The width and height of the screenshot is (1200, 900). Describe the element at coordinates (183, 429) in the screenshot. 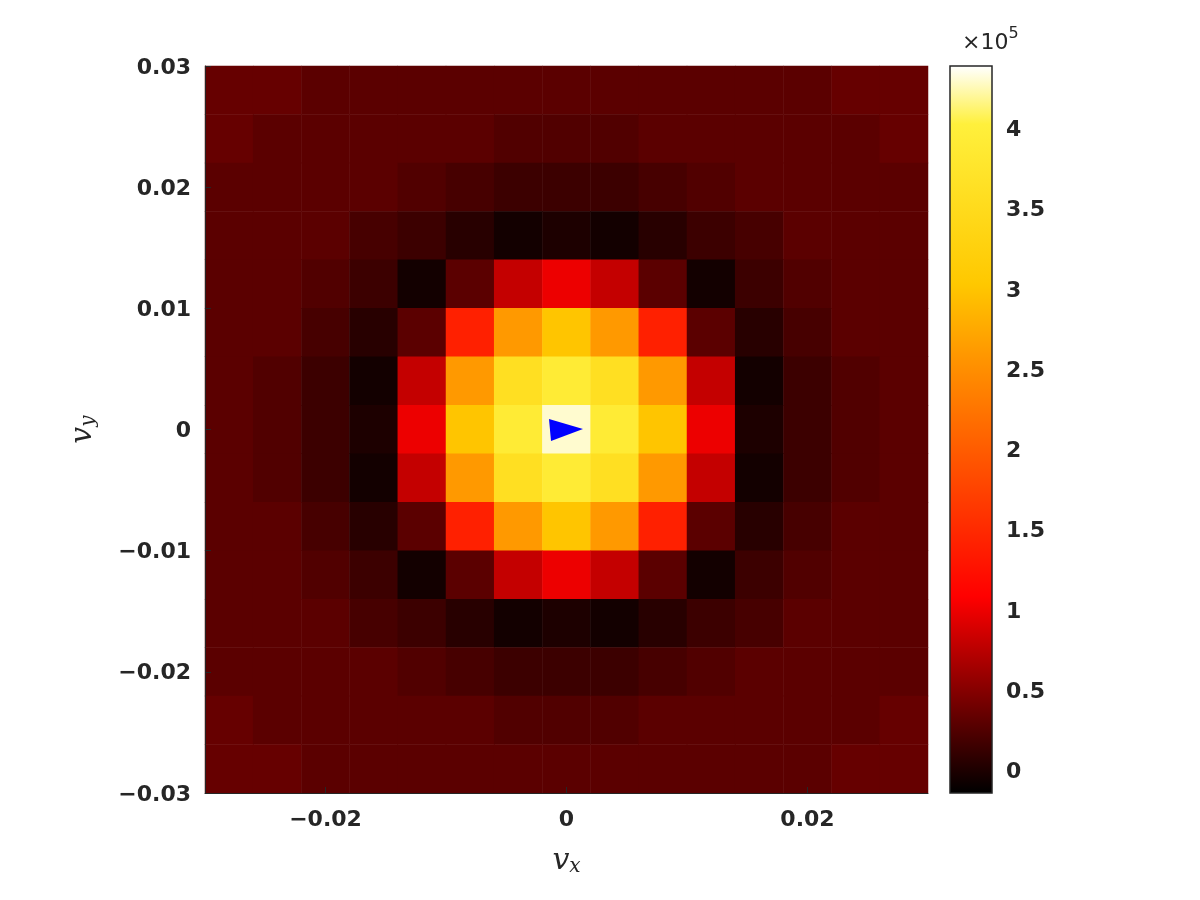

I see `y-tick-label: 0` at that location.